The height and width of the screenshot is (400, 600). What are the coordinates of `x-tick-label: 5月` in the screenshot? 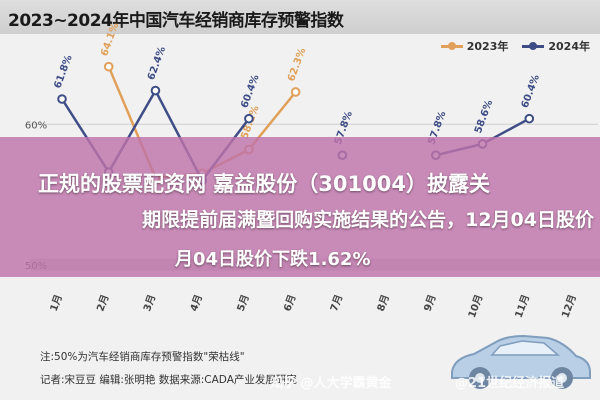 It's located at (243, 303).